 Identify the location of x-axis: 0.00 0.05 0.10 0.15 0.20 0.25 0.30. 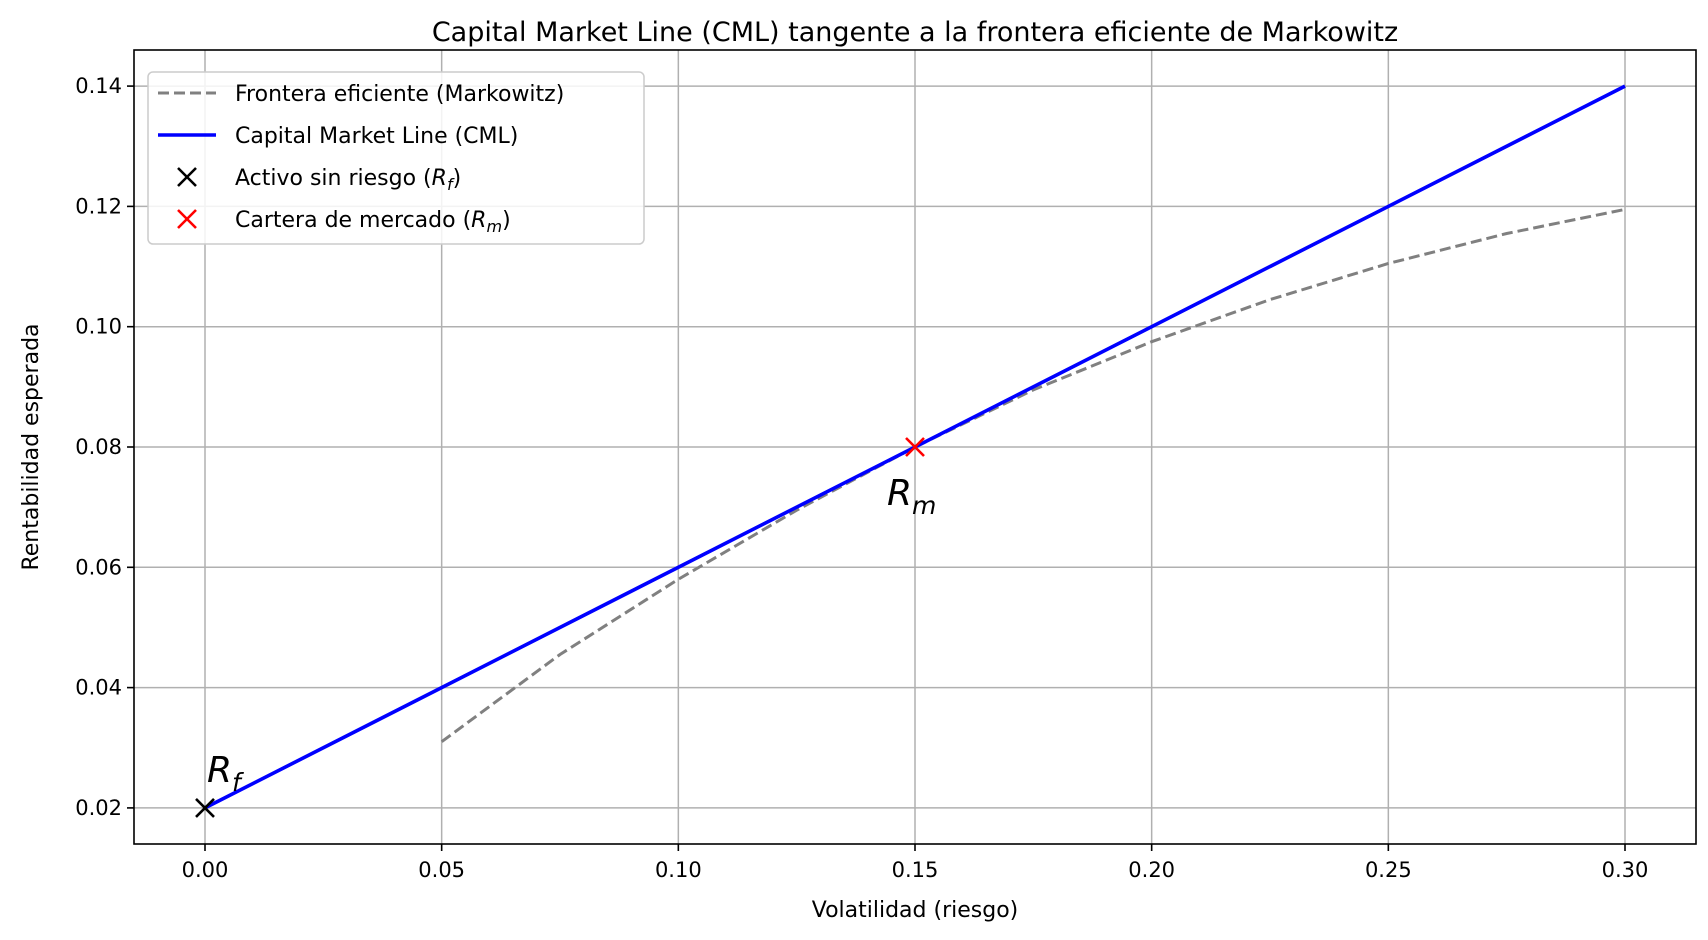
(915, 863).